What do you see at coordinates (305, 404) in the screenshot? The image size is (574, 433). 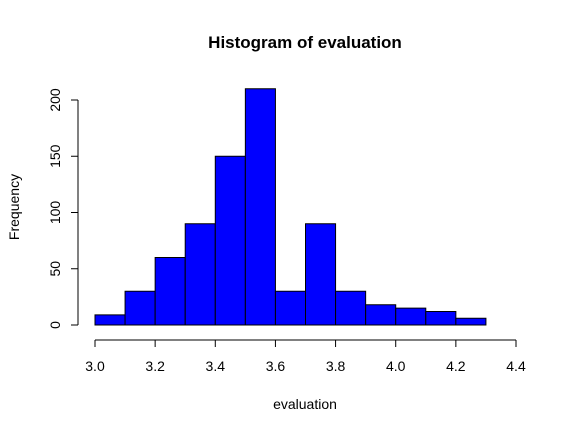 I see `x-axis-label: evaluation` at bounding box center [305, 404].